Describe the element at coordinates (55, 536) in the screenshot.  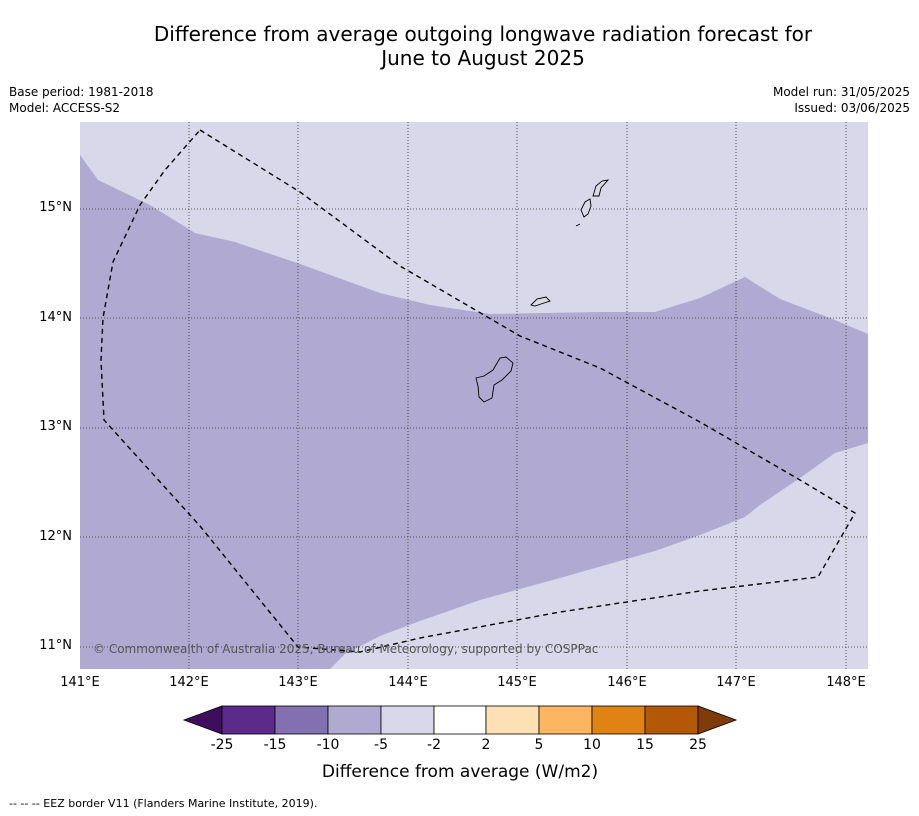
I see `lat-label-12: 12°N` at that location.